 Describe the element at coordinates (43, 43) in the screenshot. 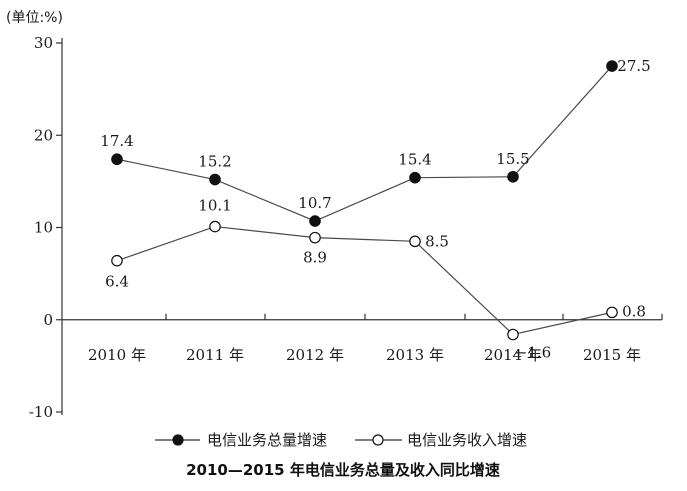

I see `y-tick-label: 30` at that location.